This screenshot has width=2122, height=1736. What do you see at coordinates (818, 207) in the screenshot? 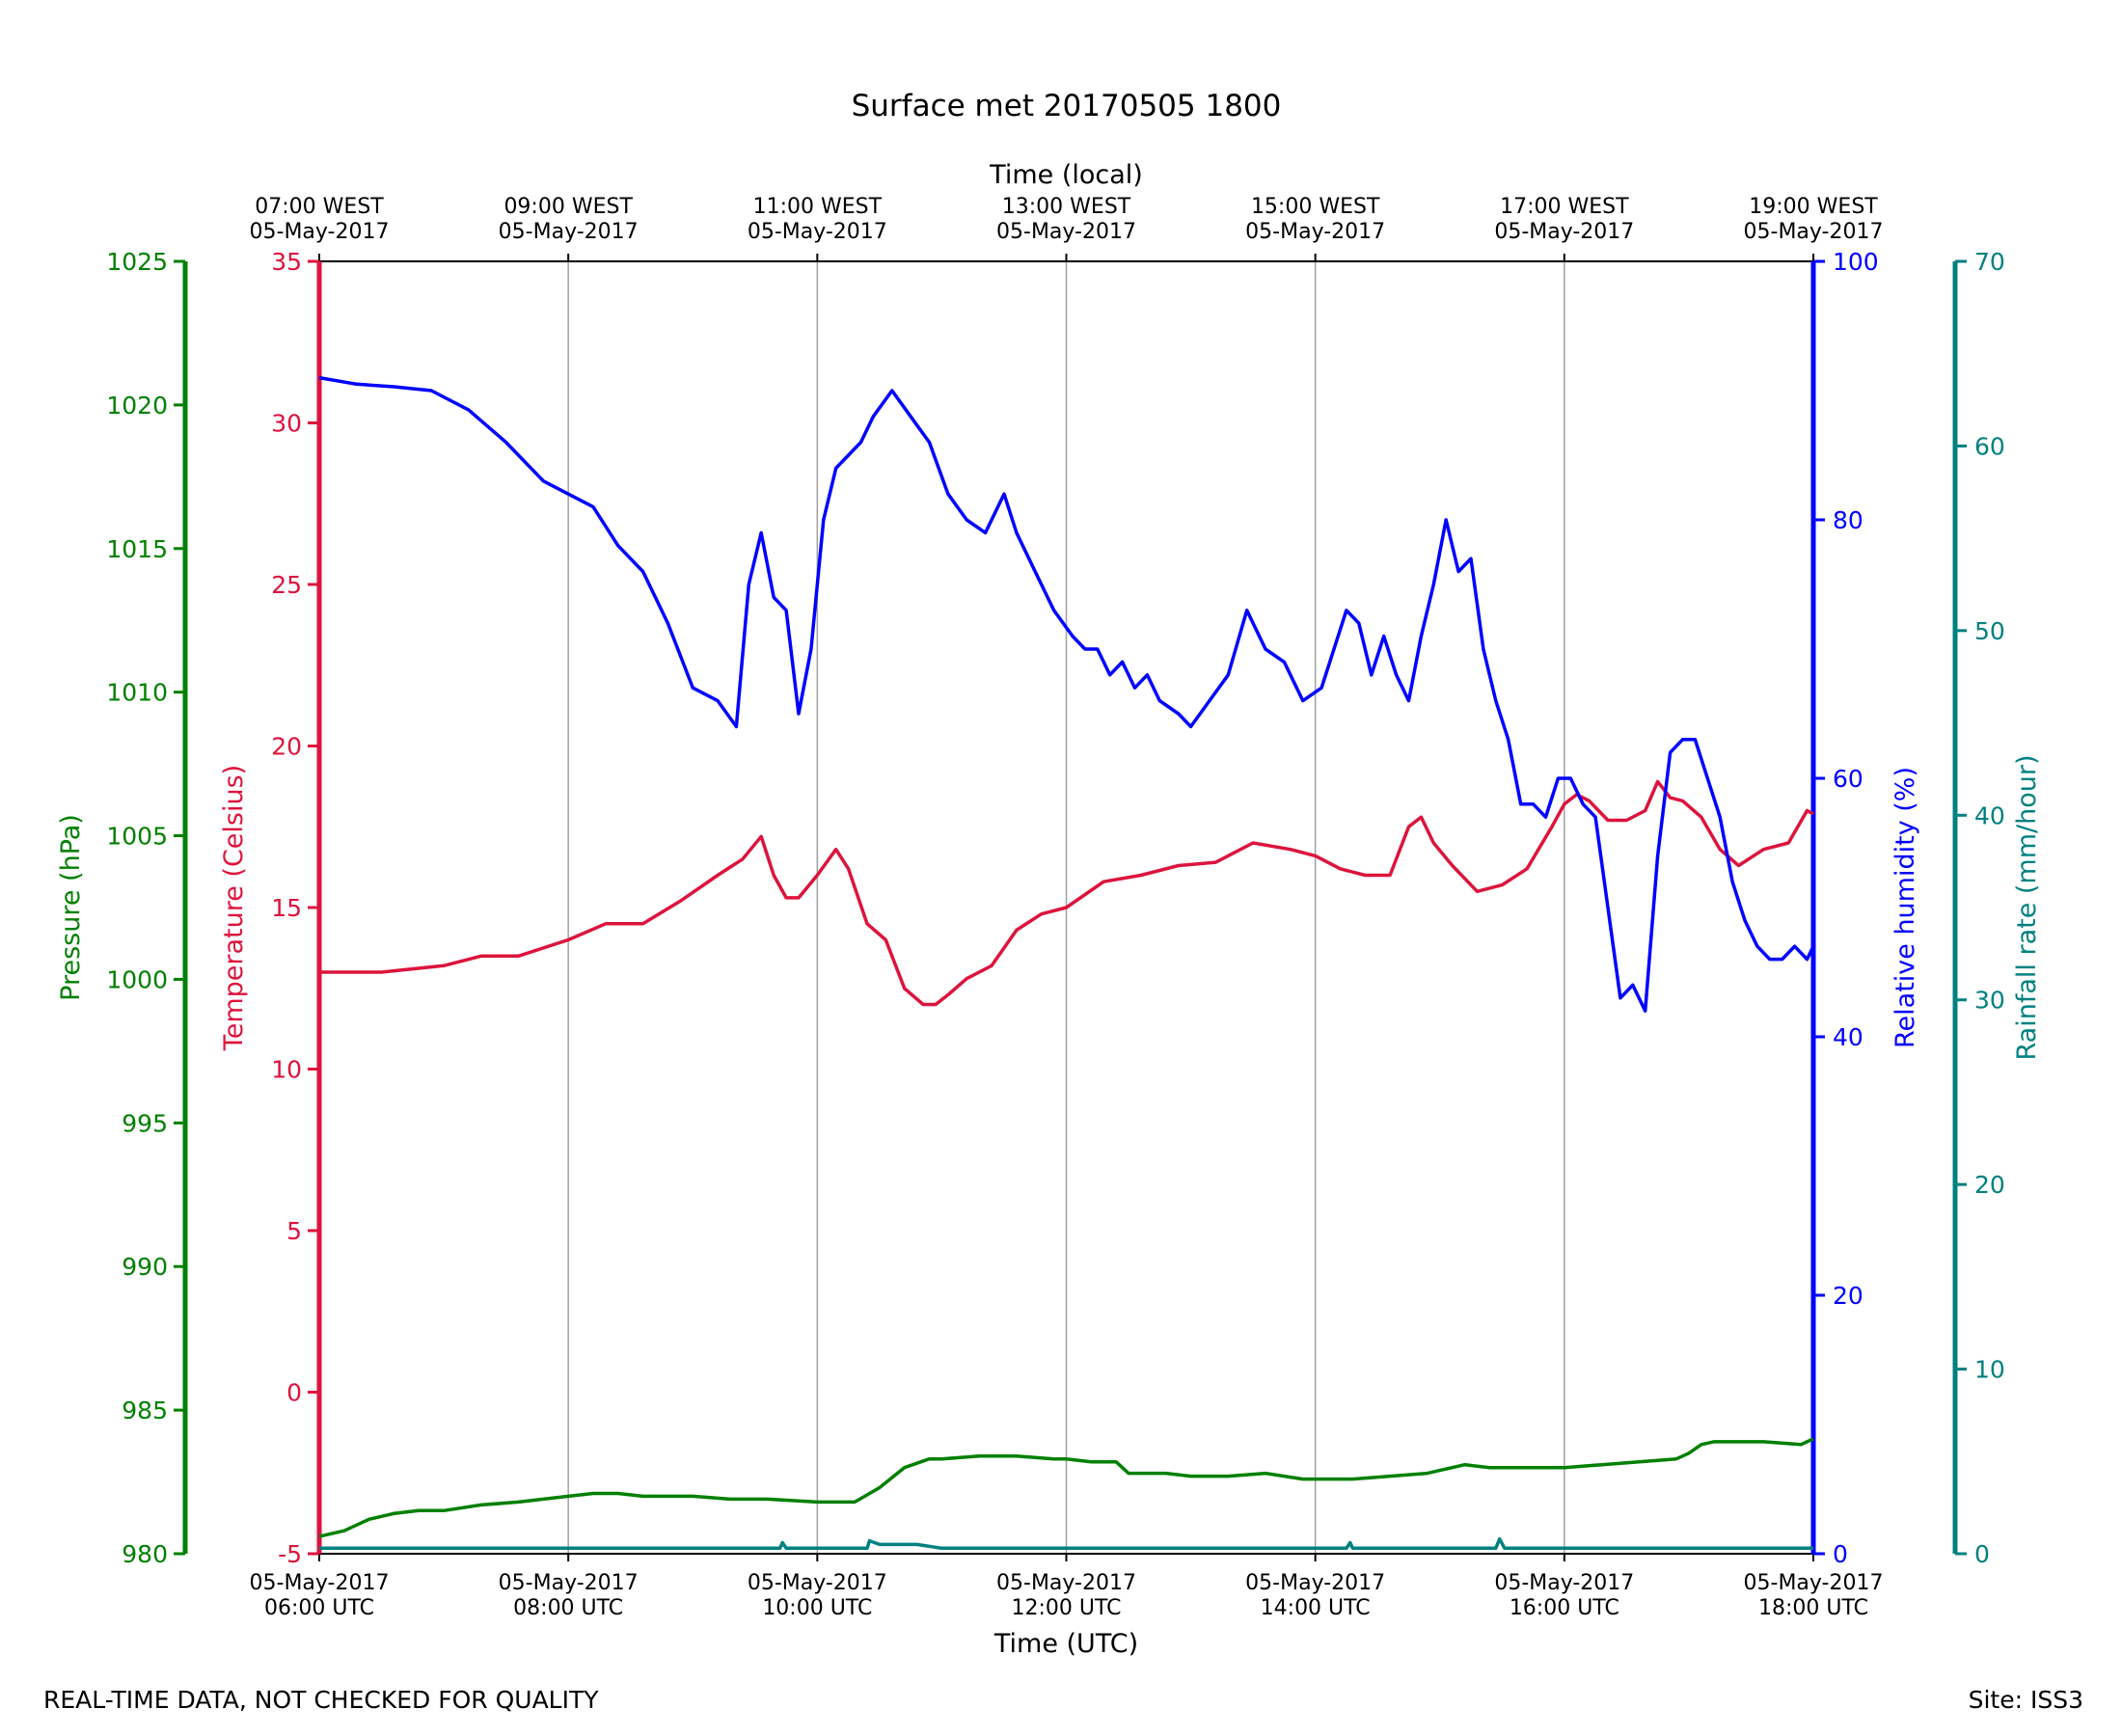
I see `top-tick-label: 11:00 WEST` at bounding box center [818, 207].